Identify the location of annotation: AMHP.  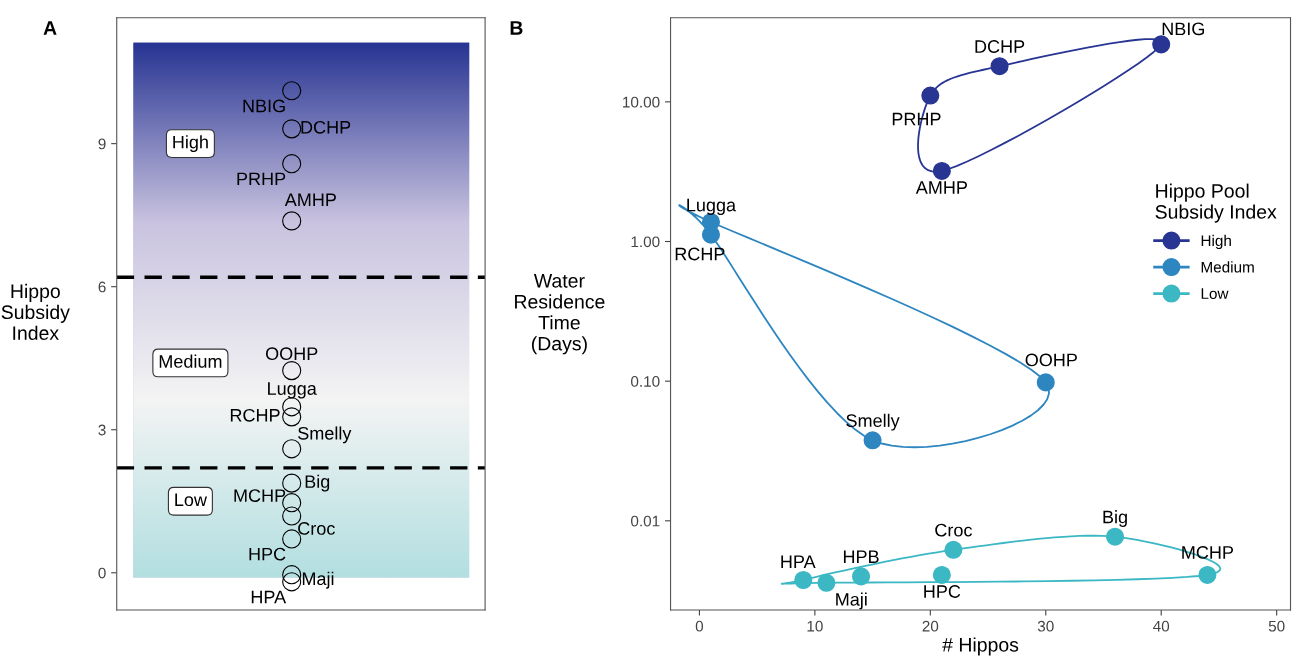
(941, 187).